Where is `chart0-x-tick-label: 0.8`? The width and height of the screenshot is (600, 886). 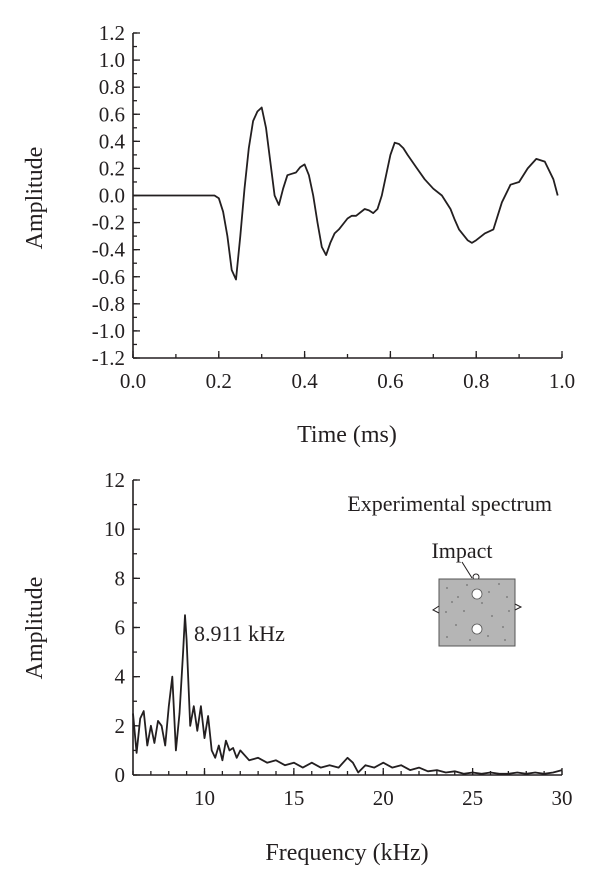
chart0-x-tick-label: 0.8 is located at coordinates (476, 381).